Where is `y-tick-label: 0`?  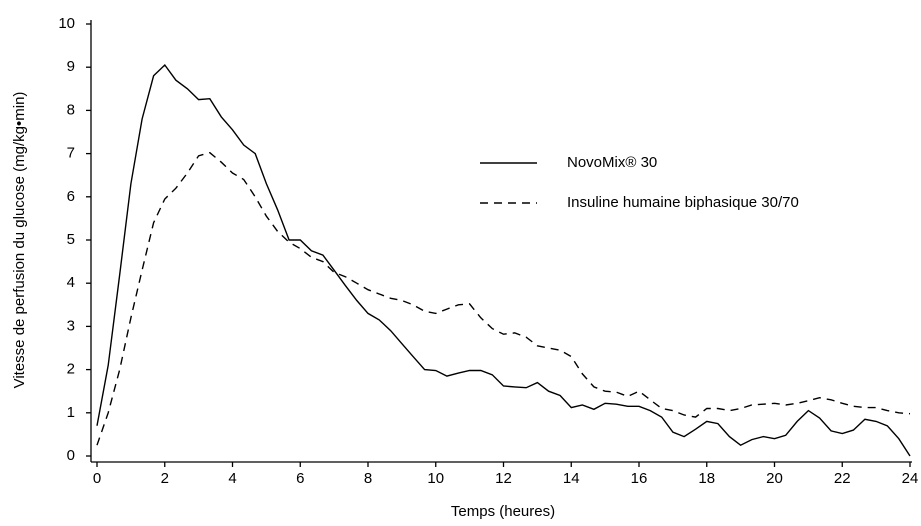
y-tick-label: 0 is located at coordinates (71, 455).